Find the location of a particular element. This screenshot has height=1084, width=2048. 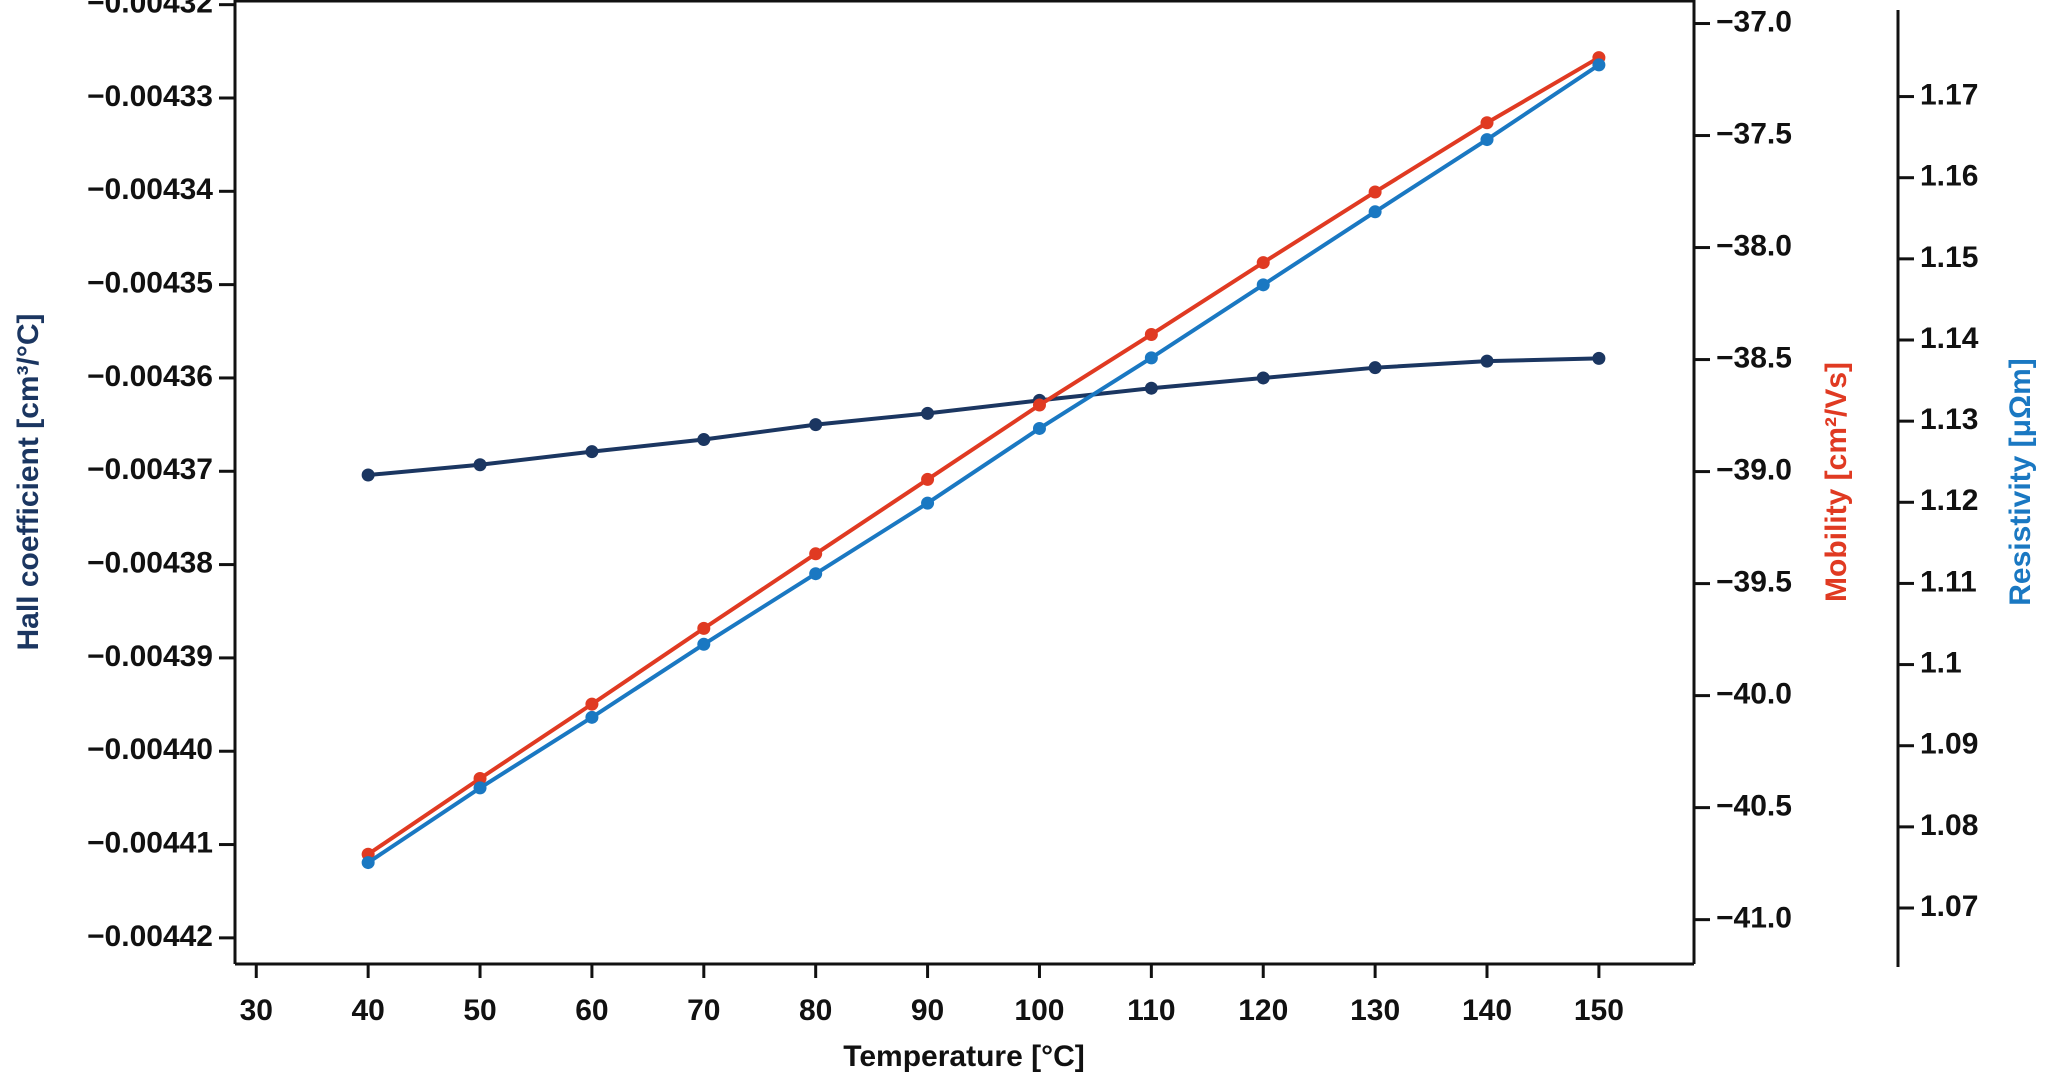

y-tick-label: −0.00440 is located at coordinates (150, 749).